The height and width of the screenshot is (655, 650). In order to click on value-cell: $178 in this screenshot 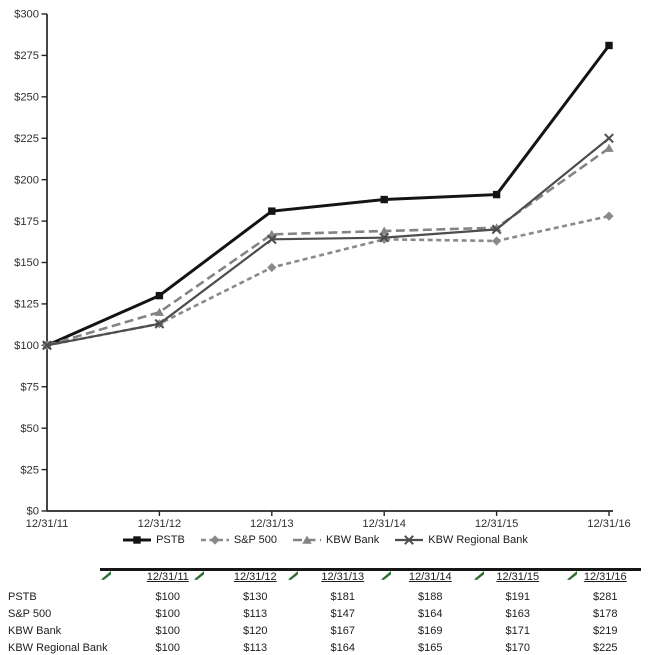, I will do `click(605, 613)`.